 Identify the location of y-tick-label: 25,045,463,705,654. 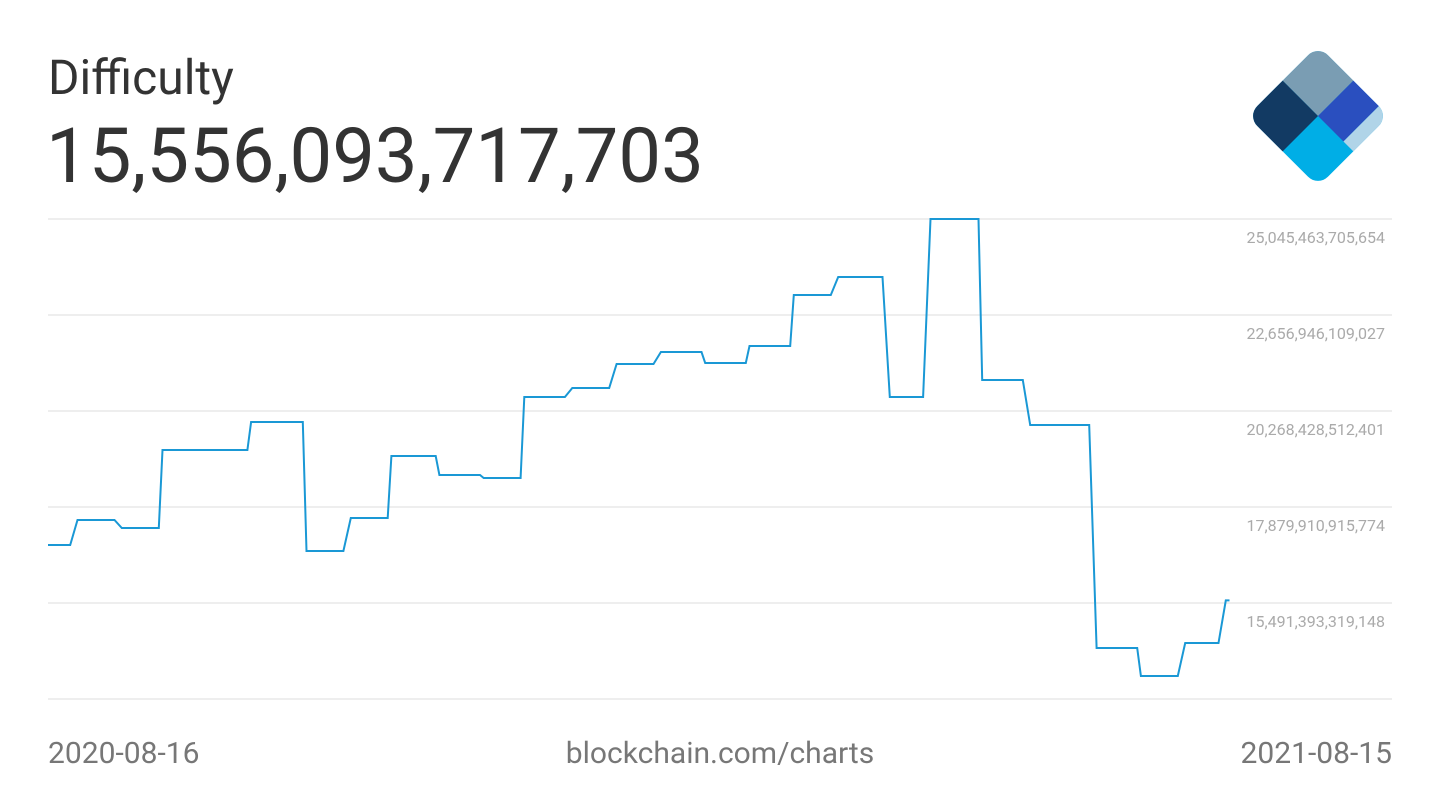
(1316, 237).